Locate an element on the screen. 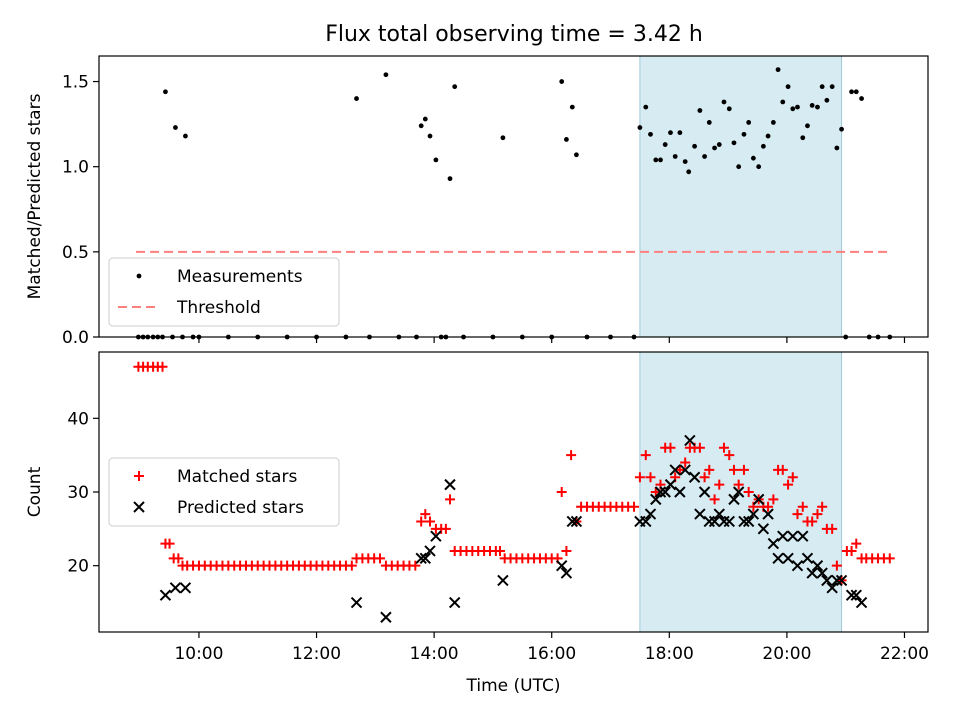 The image size is (960, 720). y-tick-label: 1.5 is located at coordinates (75, 83).